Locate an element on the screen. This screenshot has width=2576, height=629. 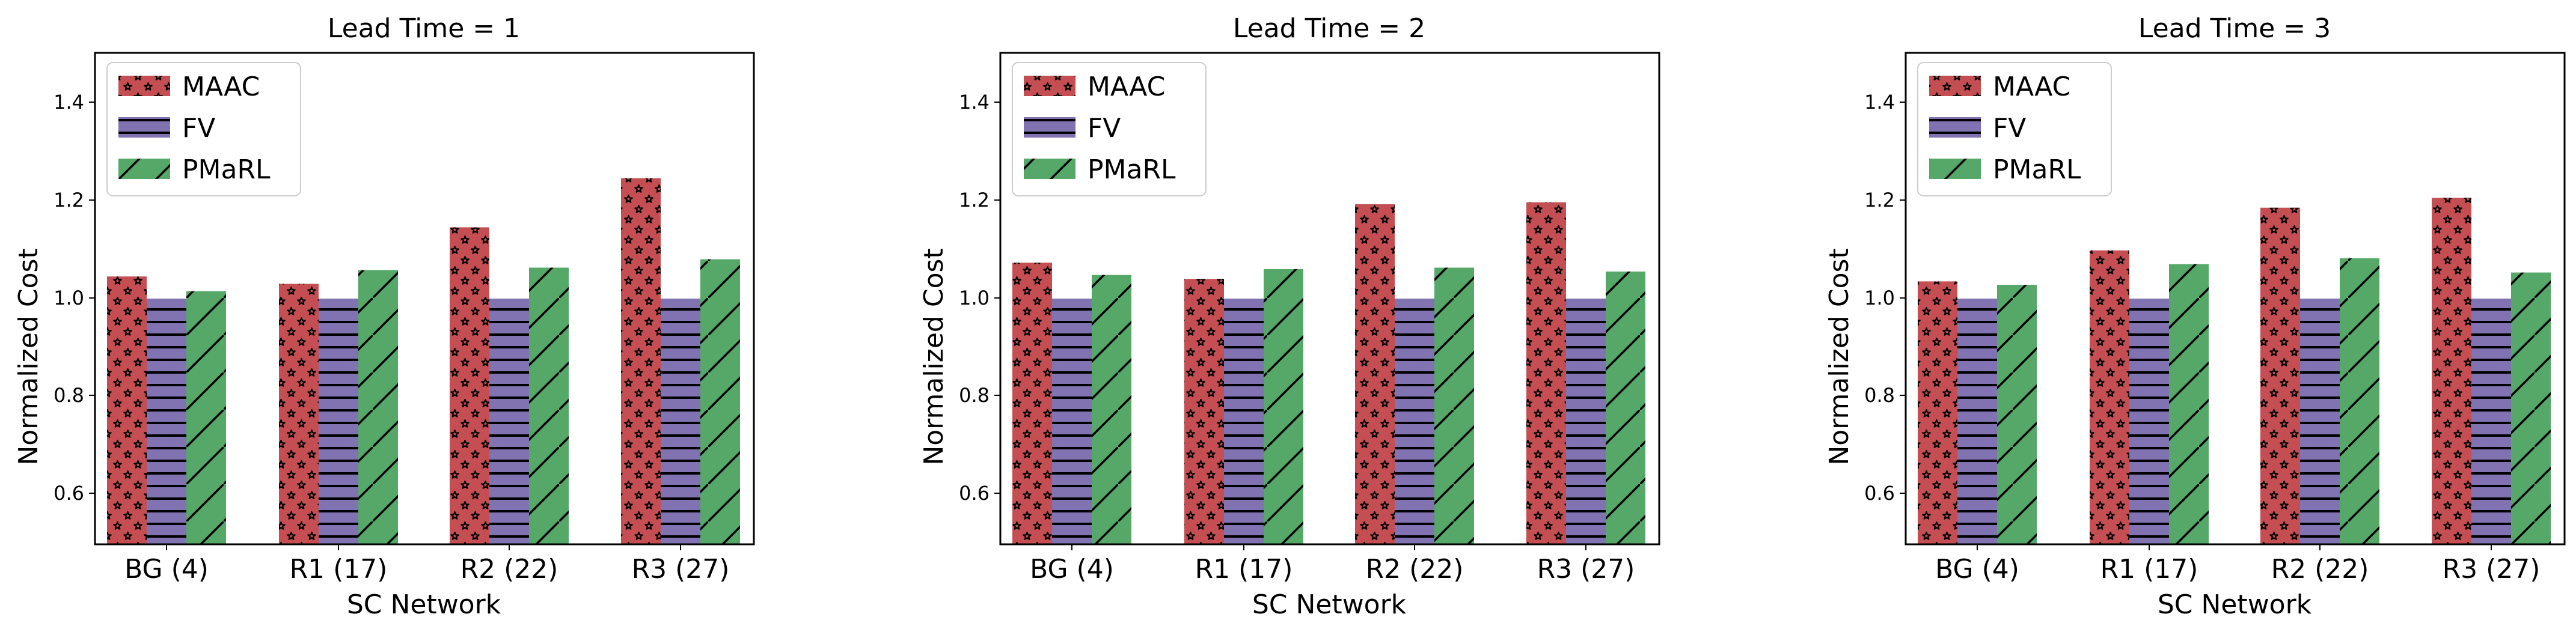
chart-title: Lead Time = 3 is located at coordinates (2234, 28).